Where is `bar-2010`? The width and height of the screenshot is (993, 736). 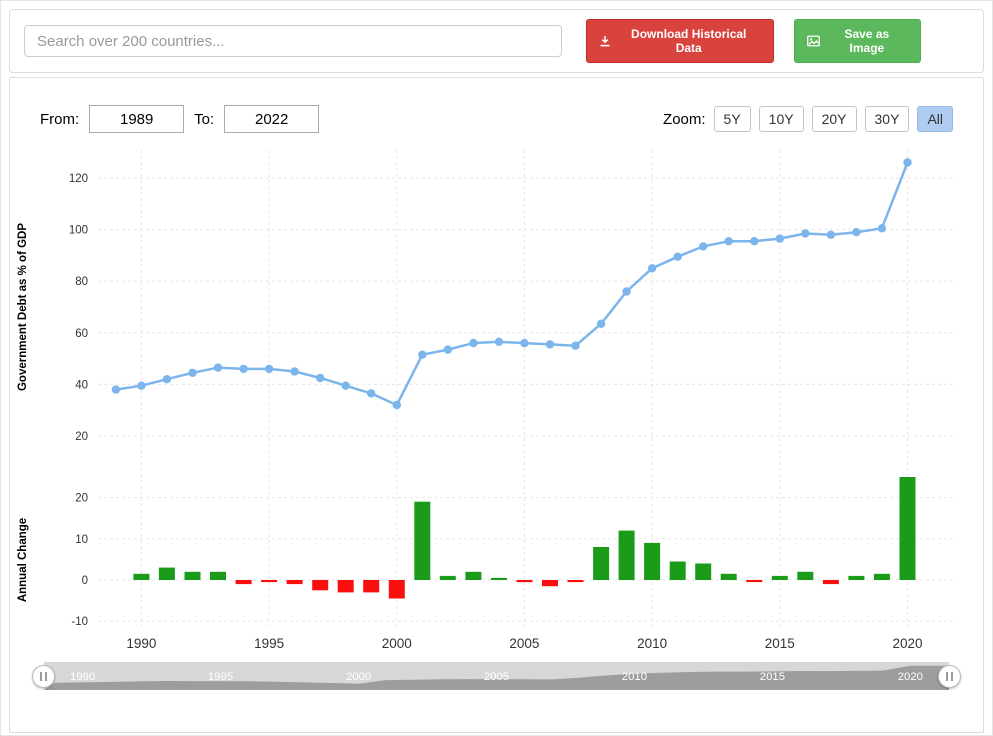 bar-2010 is located at coordinates (652, 561).